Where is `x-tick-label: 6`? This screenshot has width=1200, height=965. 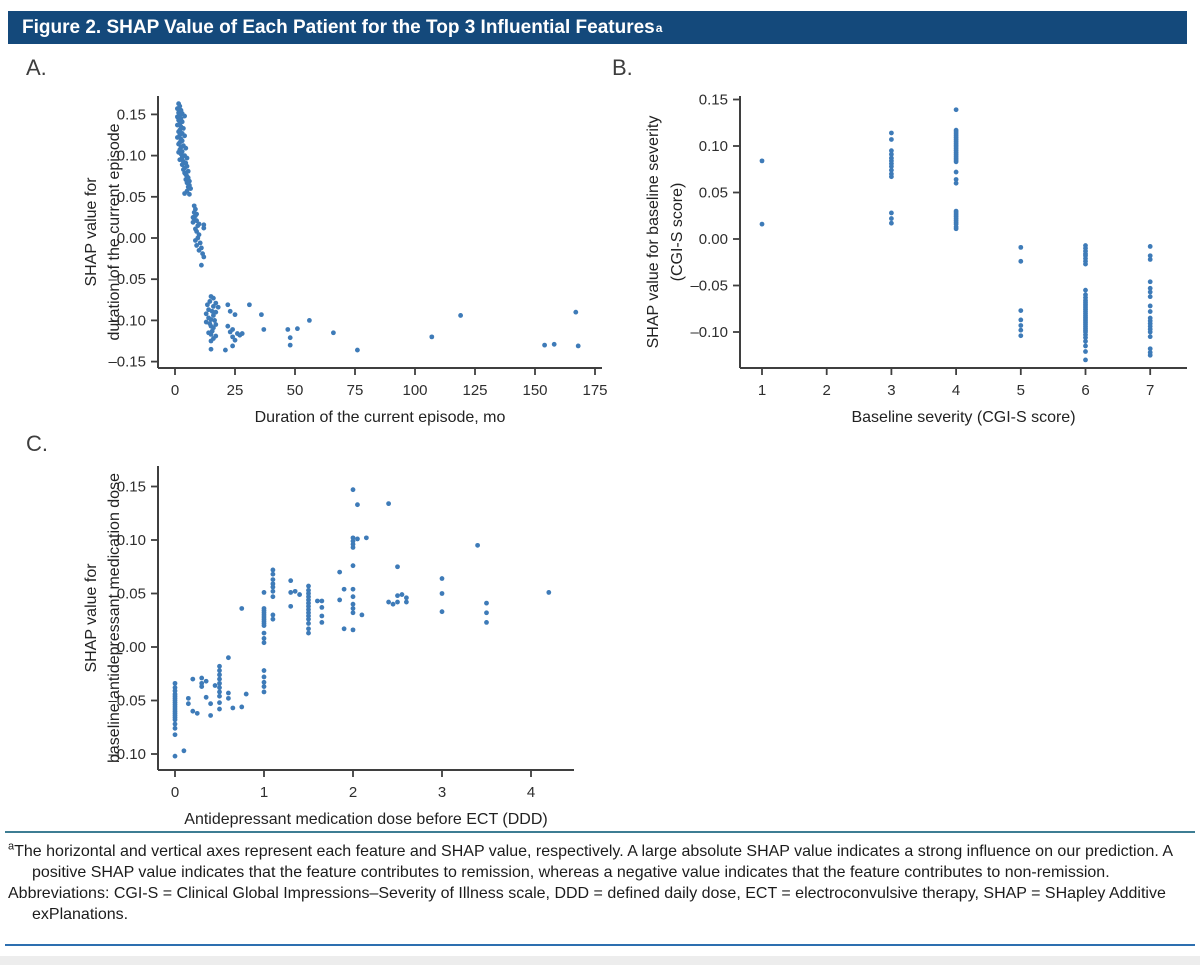 x-tick-label: 6 is located at coordinates (1085, 390).